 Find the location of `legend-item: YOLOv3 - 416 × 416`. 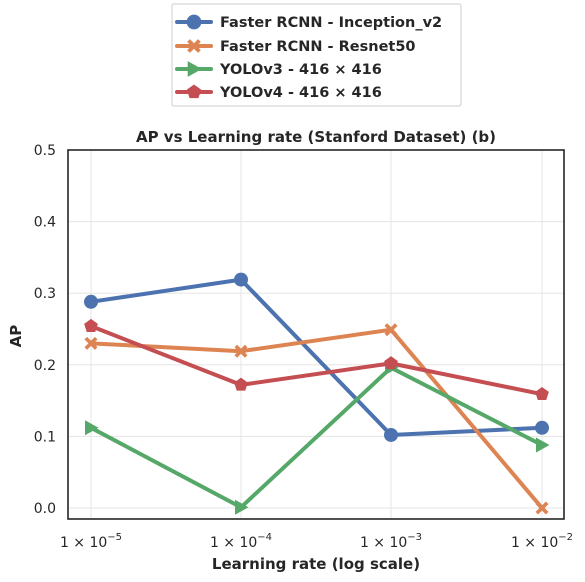

legend-item: YOLOv3 - 416 × 416 is located at coordinates (278, 69).